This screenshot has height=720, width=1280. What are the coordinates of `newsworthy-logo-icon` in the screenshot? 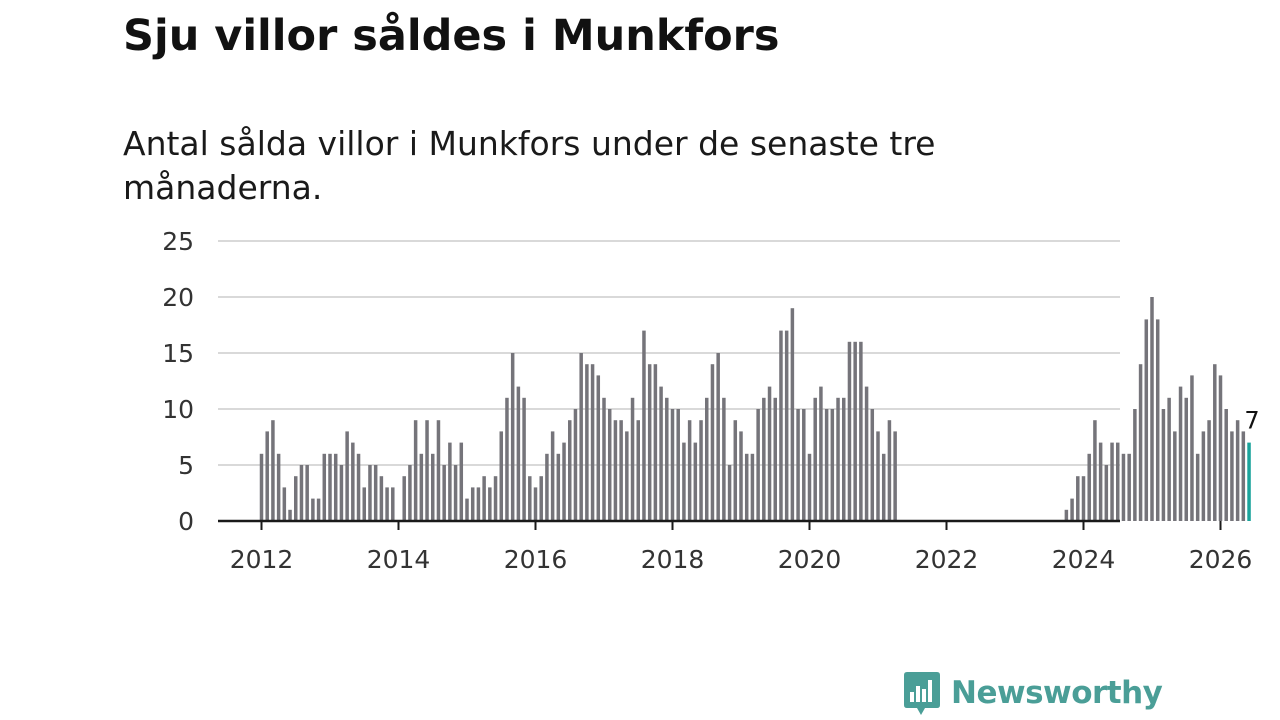 It's located at (922, 693).